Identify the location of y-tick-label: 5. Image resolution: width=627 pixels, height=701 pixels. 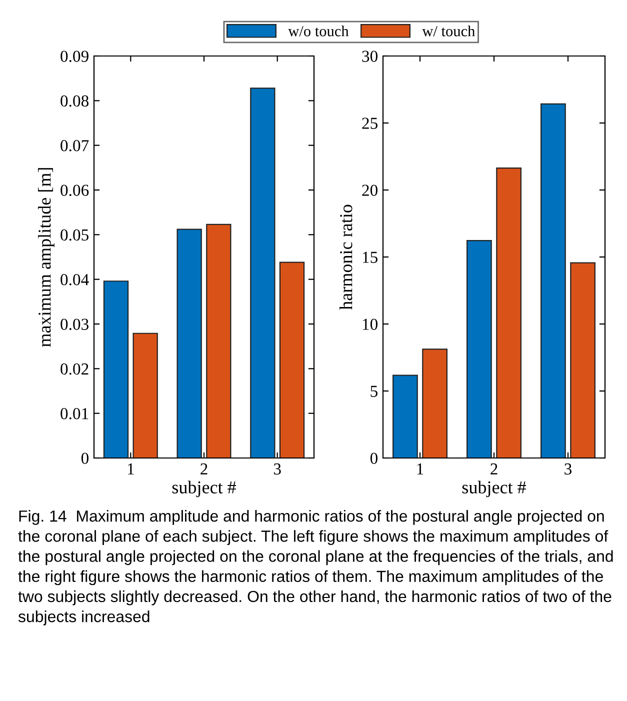
(374, 391).